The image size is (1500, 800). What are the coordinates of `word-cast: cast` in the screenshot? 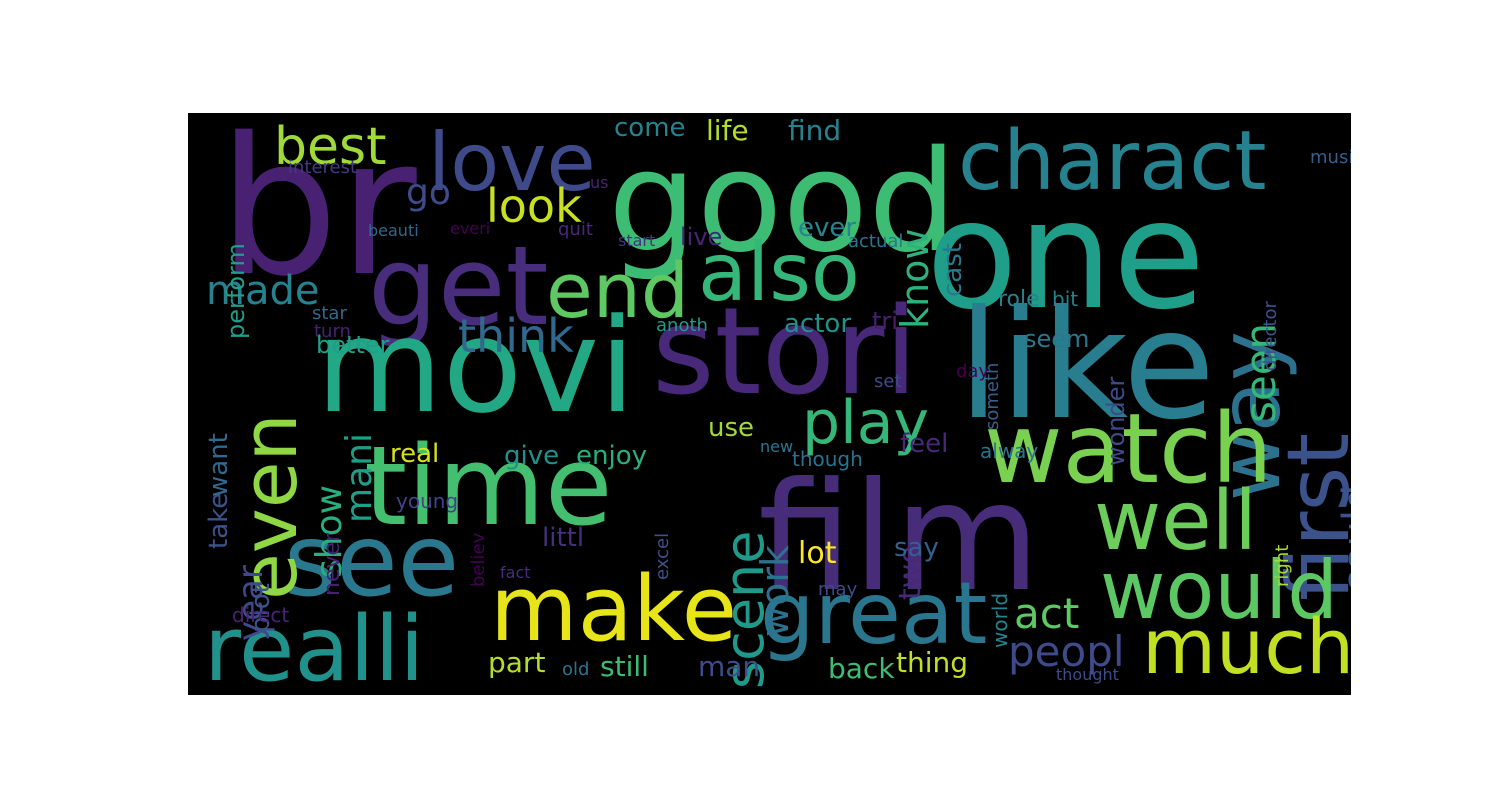 It's located at (953, 269).